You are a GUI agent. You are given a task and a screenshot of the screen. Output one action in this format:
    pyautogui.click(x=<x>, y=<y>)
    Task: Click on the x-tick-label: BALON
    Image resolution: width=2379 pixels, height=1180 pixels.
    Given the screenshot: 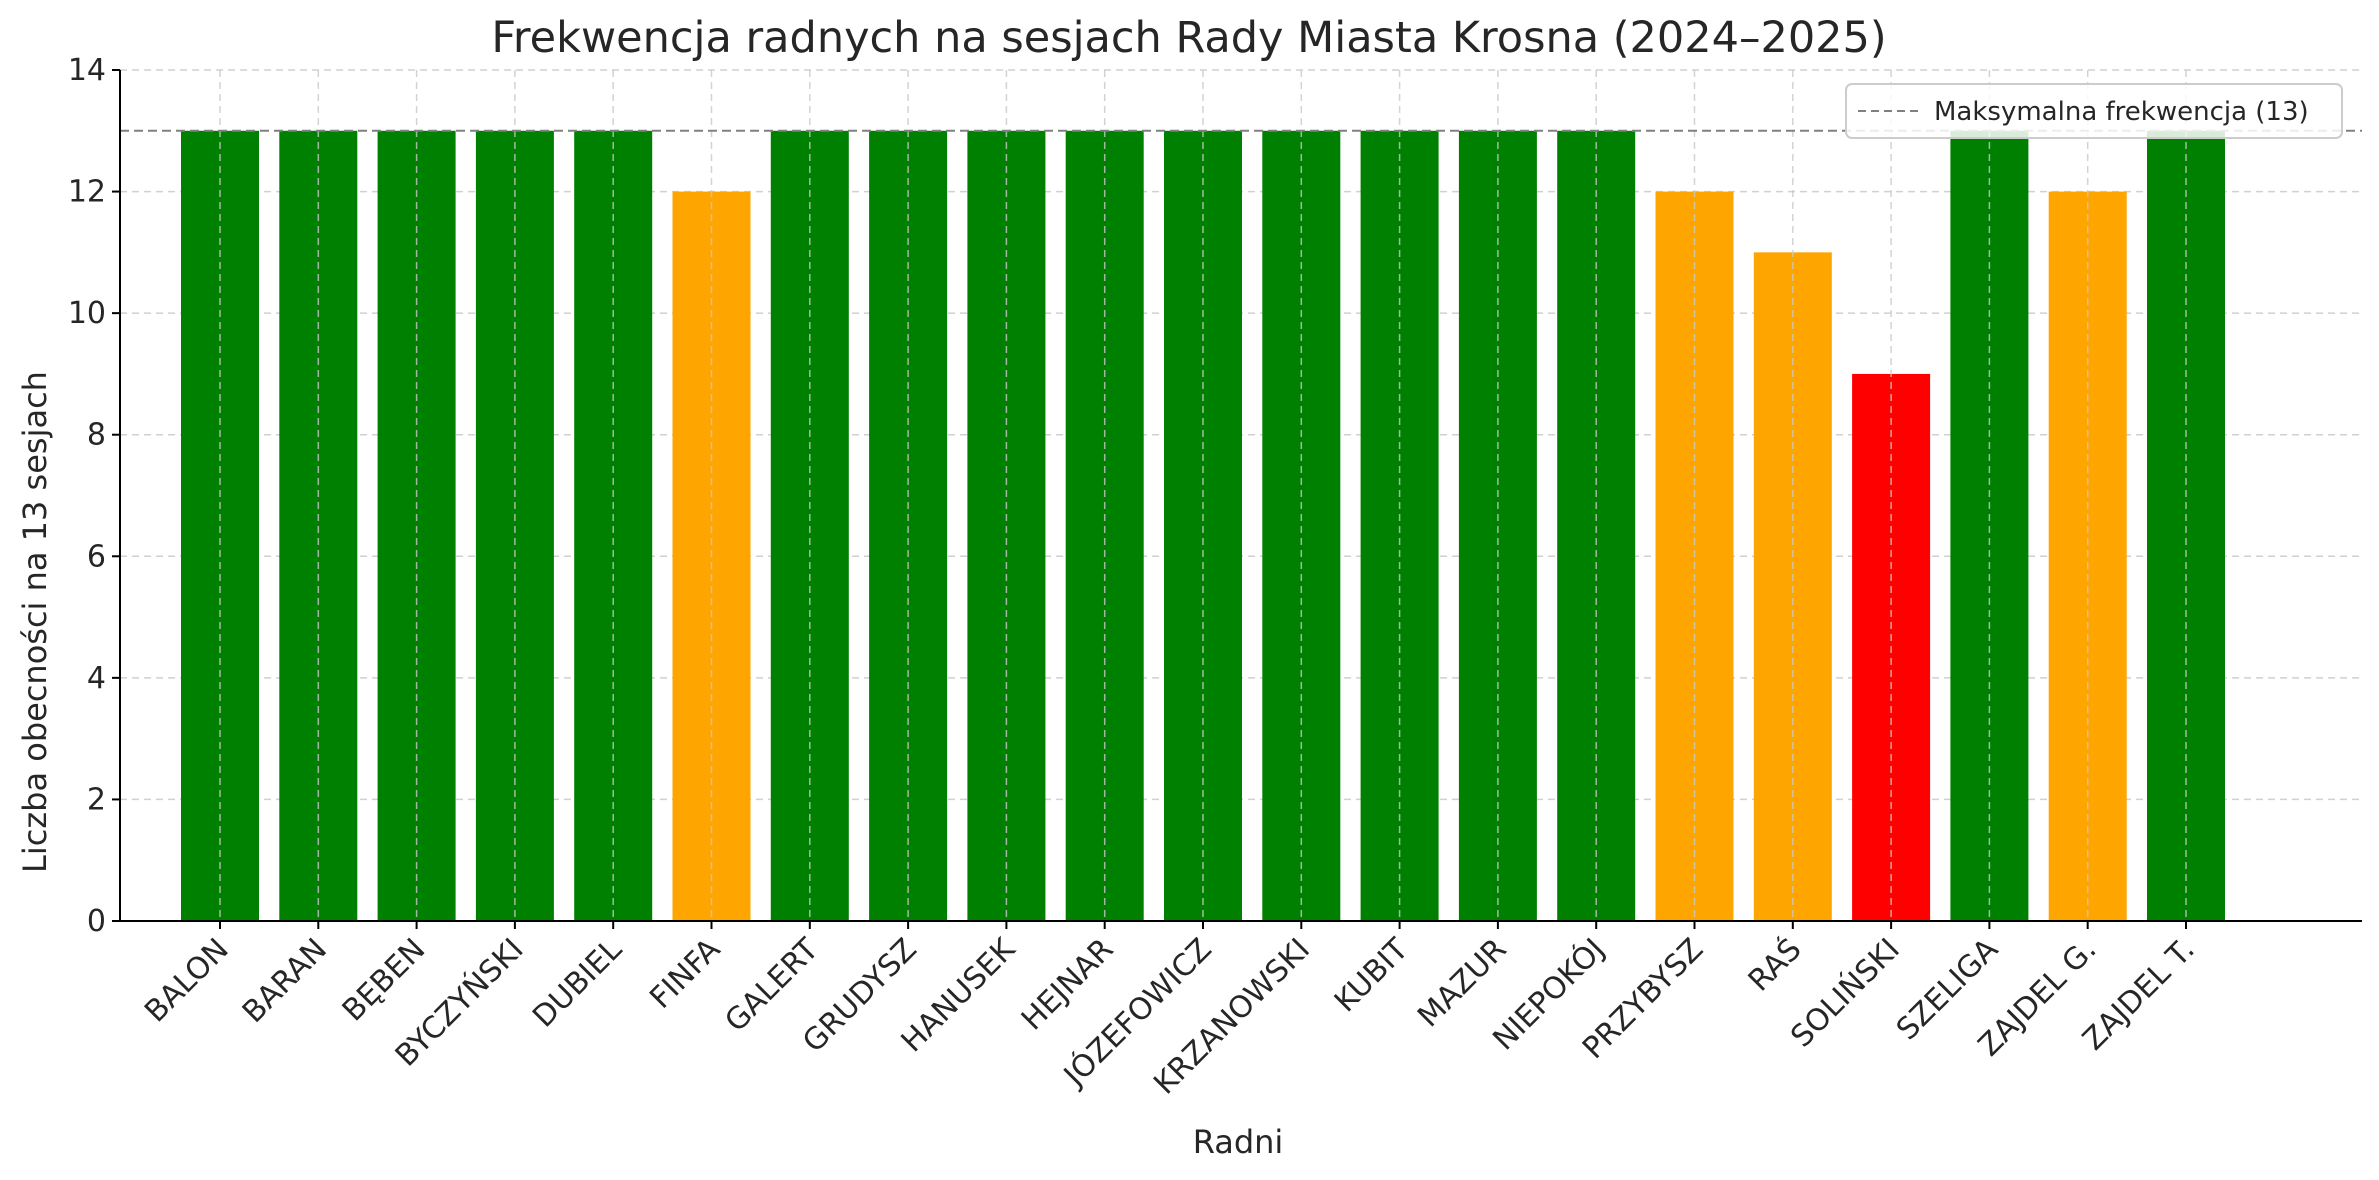 What is the action you would take?
    pyautogui.click(x=186, y=980)
    